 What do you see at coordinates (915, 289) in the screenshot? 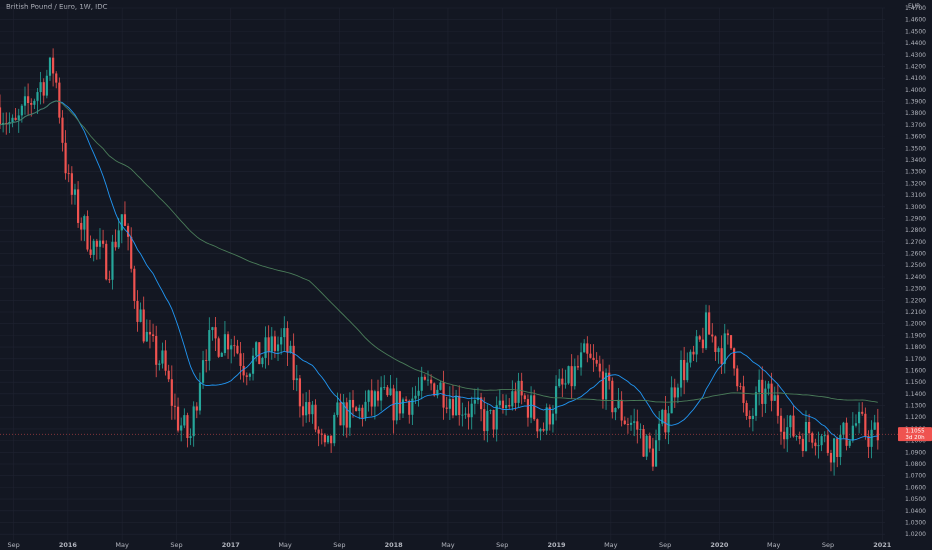
I see `price-tick-label: 1.2300` at bounding box center [915, 289].